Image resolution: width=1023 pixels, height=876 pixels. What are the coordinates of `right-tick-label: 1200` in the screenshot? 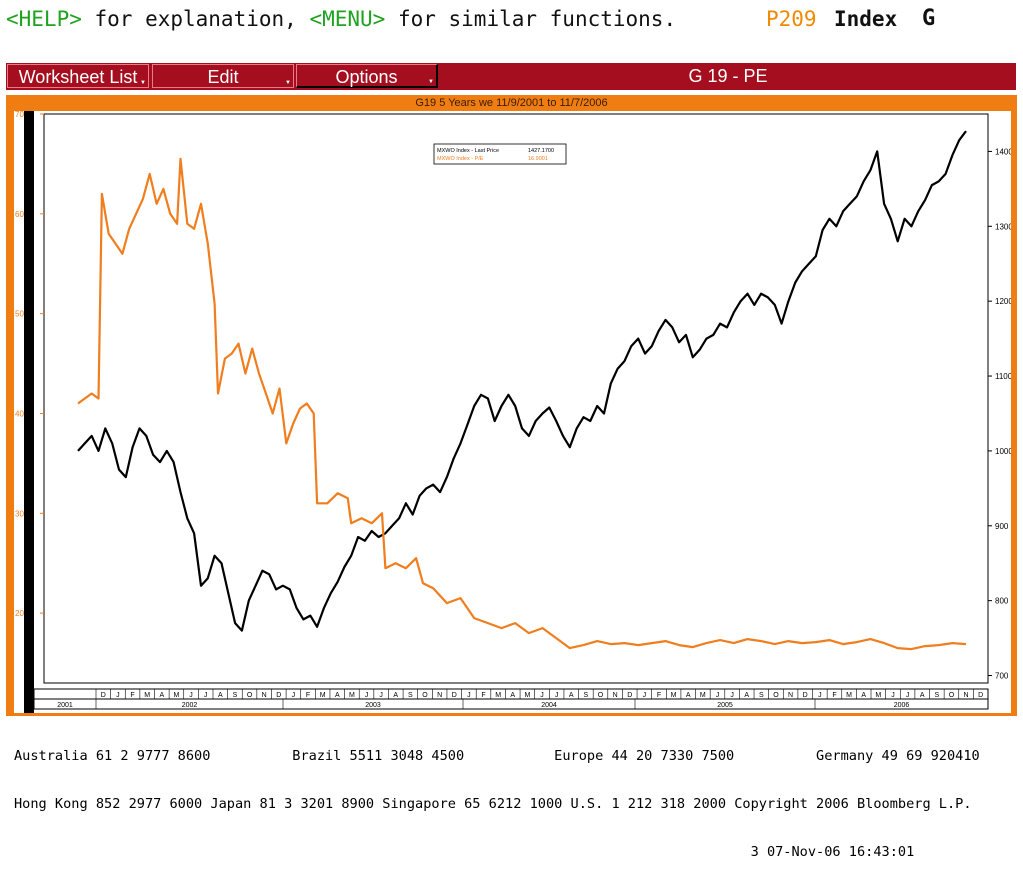 It's located at (1003, 301).